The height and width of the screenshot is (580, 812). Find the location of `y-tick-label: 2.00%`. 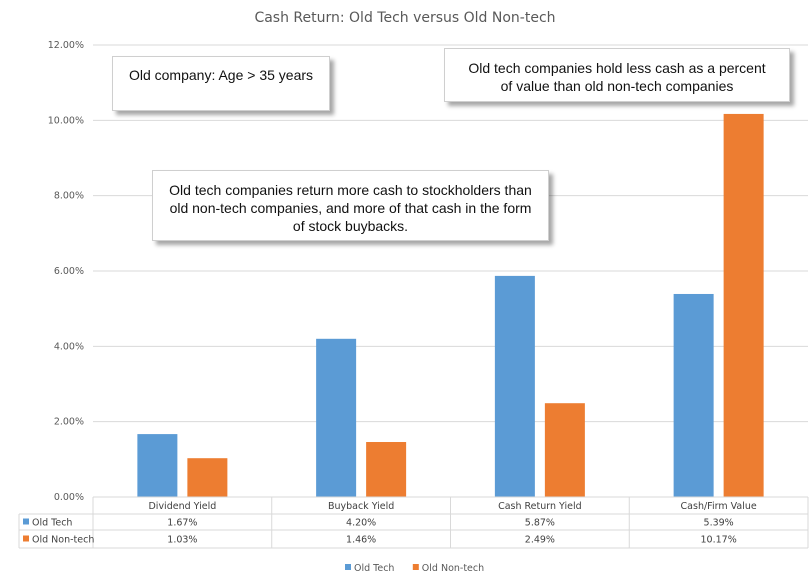

y-tick-label: 2.00% is located at coordinates (69, 422).